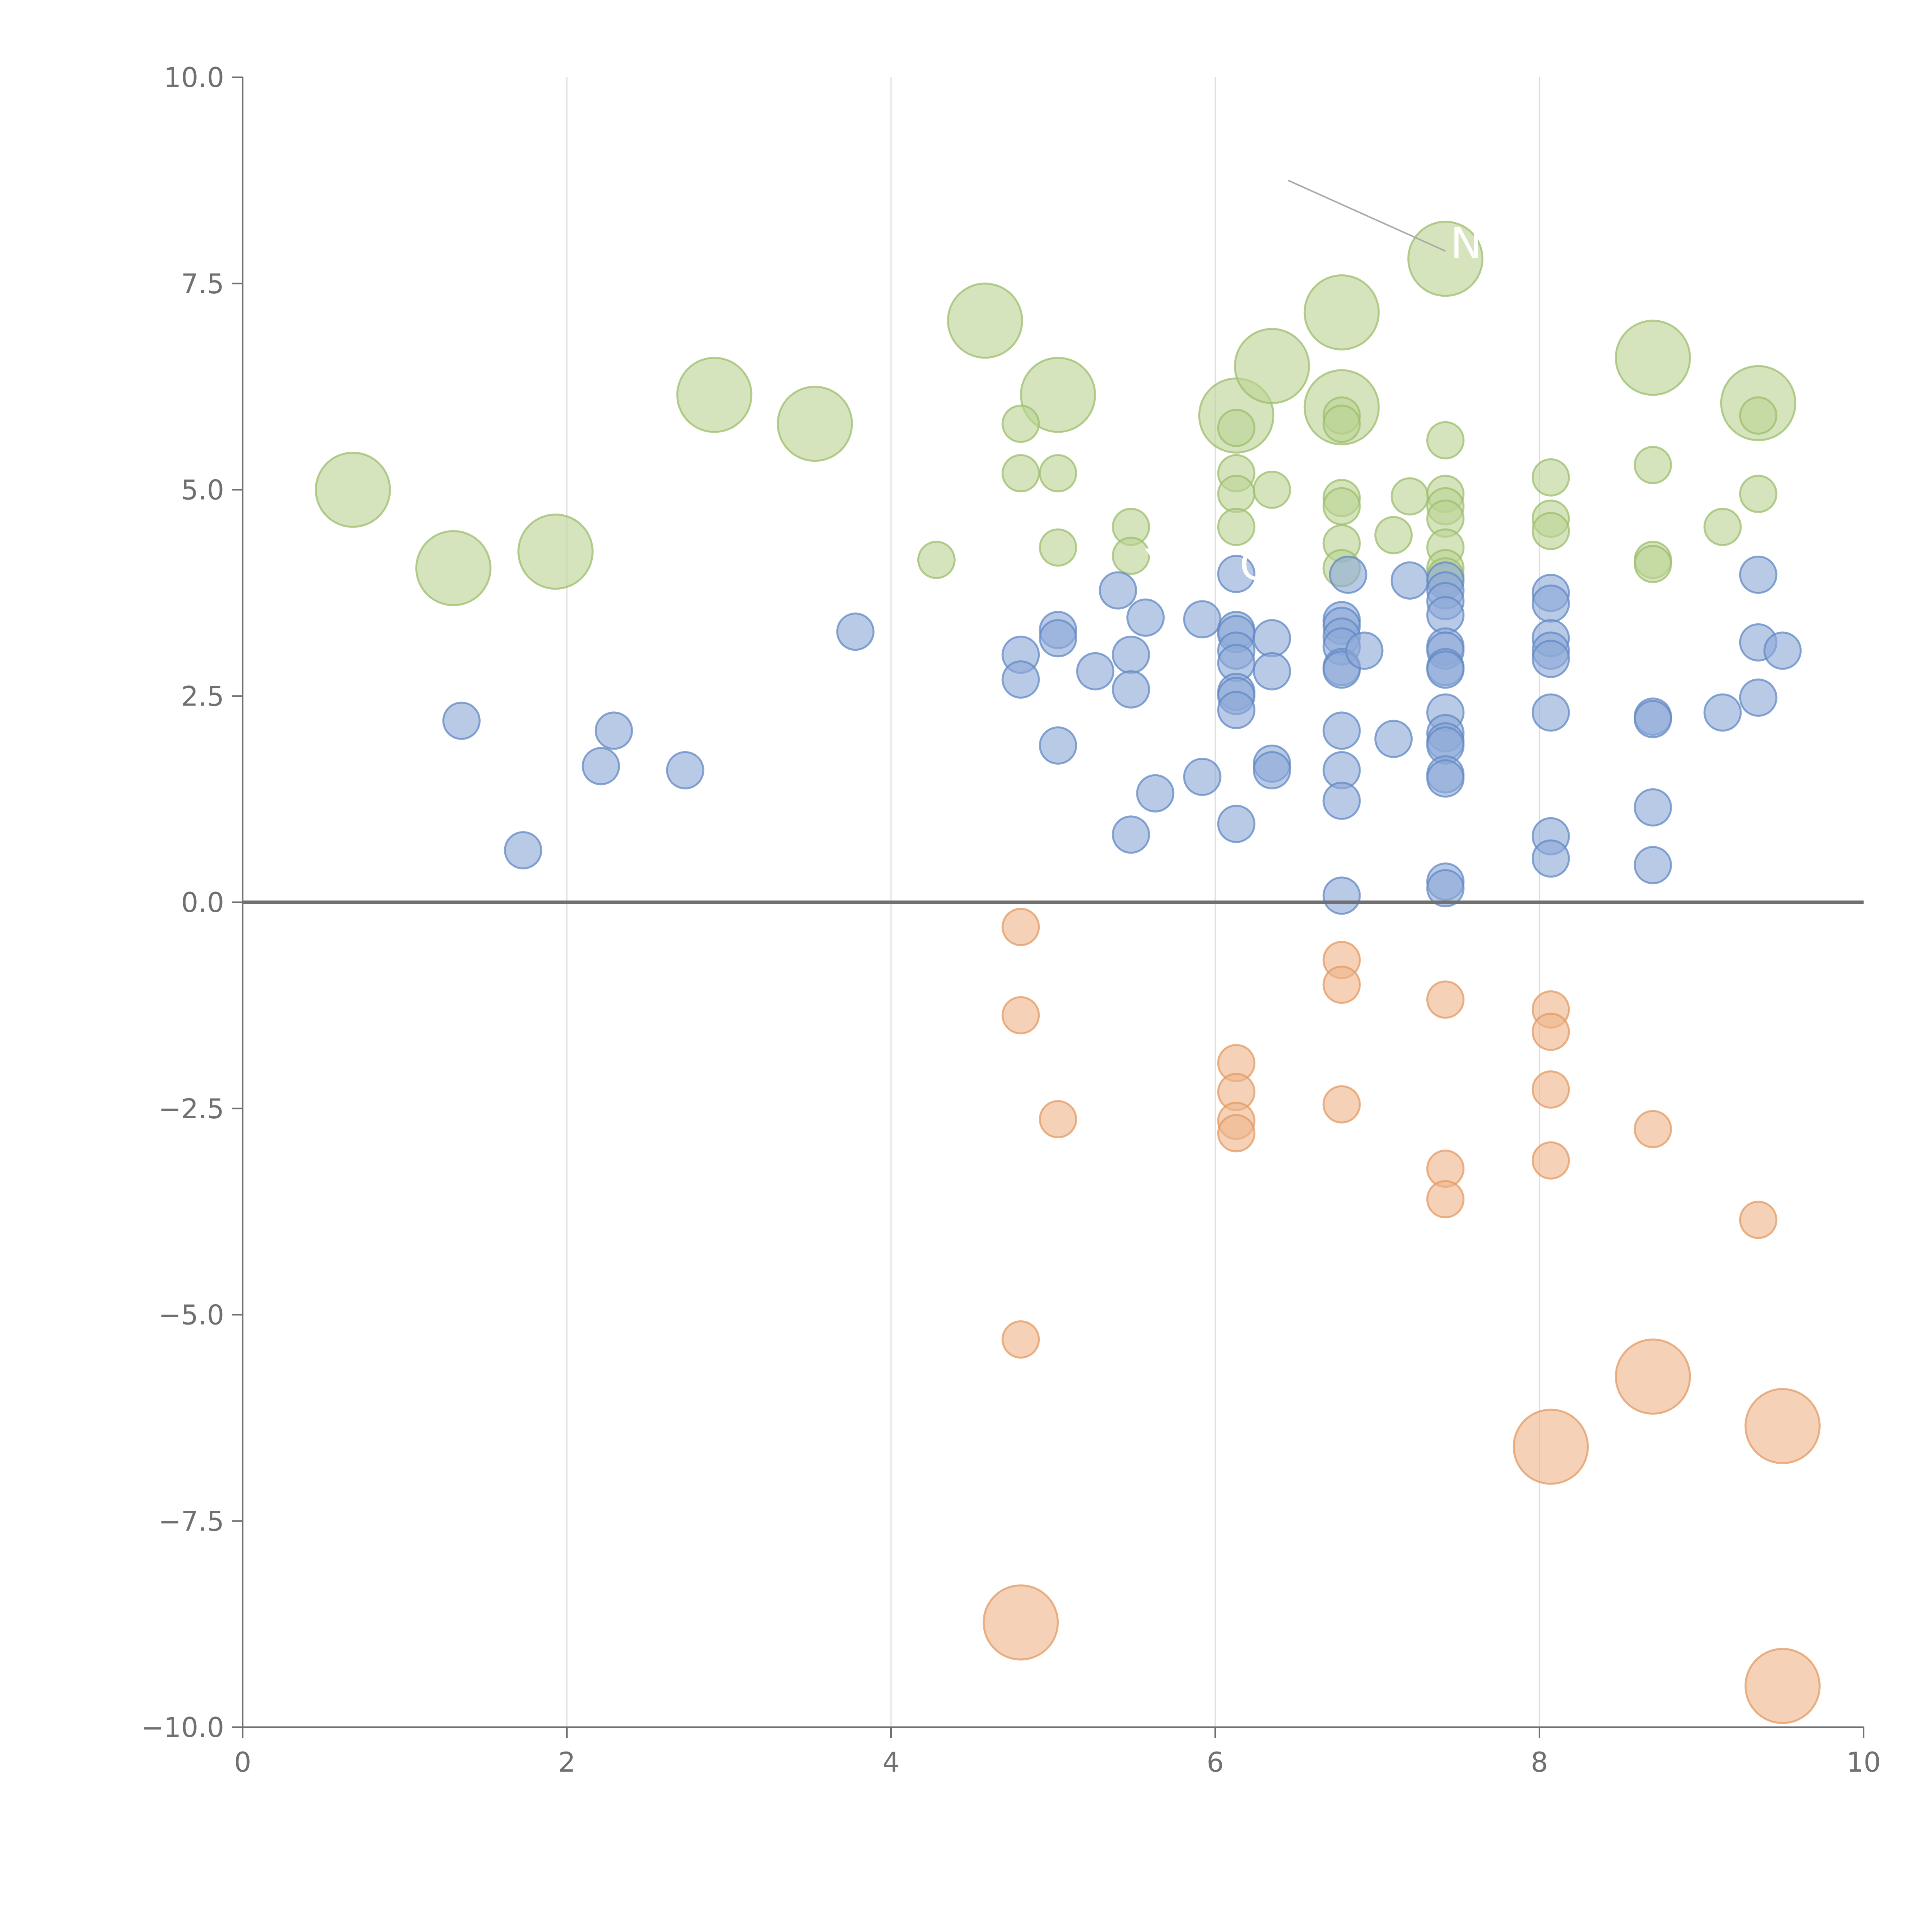 The width and height of the screenshot is (1932, 1932). Describe the element at coordinates (1540, 1763) in the screenshot. I see `x-tick-label: 8` at that location.